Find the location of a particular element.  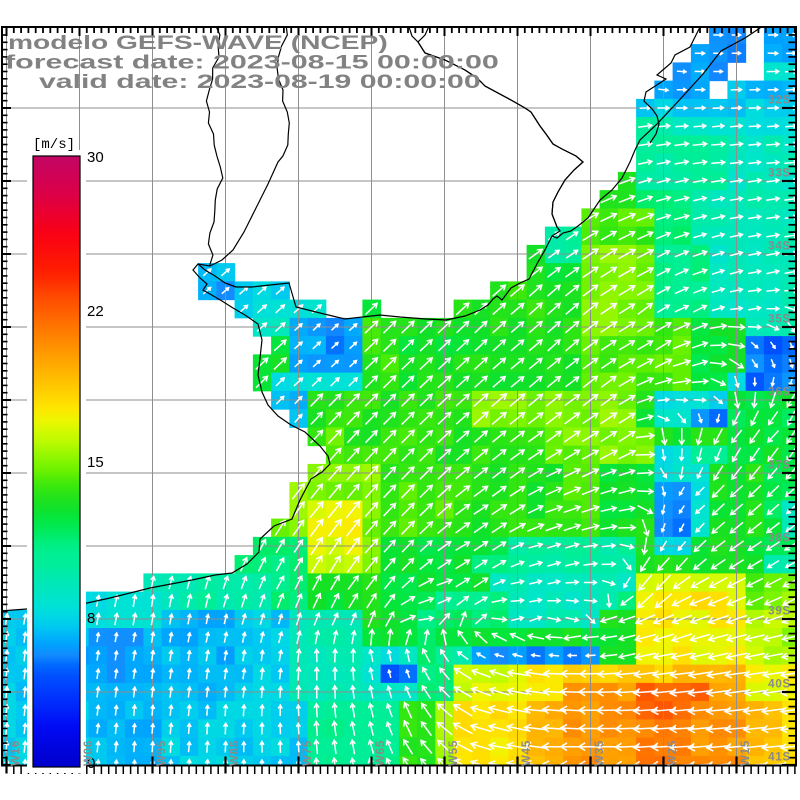

svg-text: W85 is located at coordinates (235, 753).